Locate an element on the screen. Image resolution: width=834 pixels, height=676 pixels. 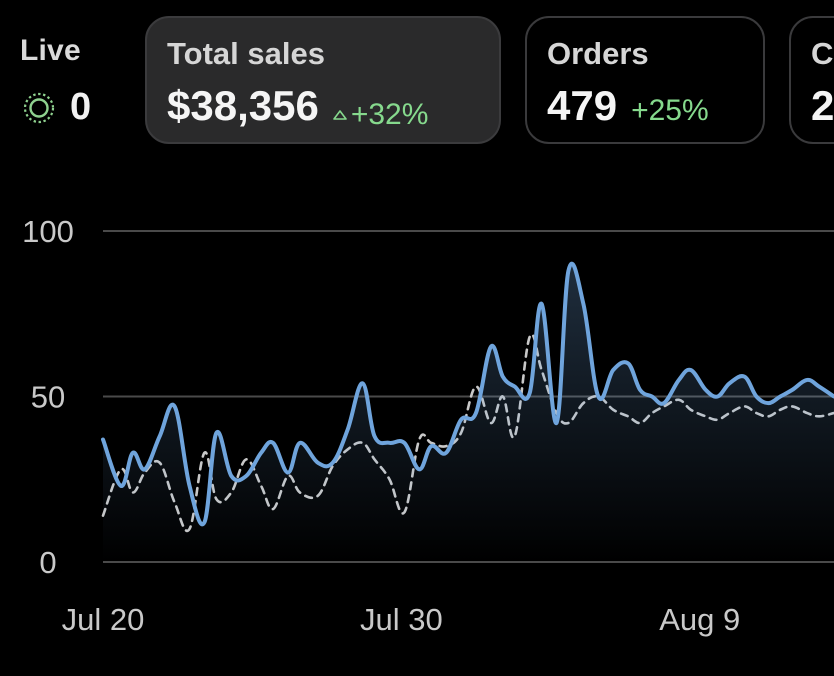
kpi-value-row: 2 is located at coordinates (822, 106).